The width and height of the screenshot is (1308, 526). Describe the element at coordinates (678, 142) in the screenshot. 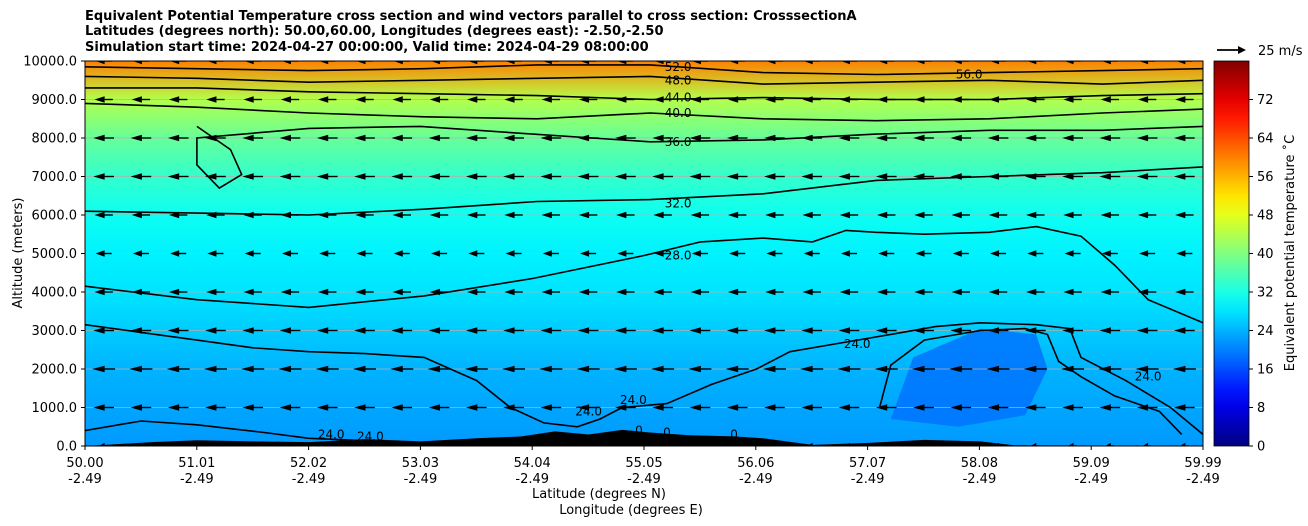

I see `contour-label: 36.0` at that location.